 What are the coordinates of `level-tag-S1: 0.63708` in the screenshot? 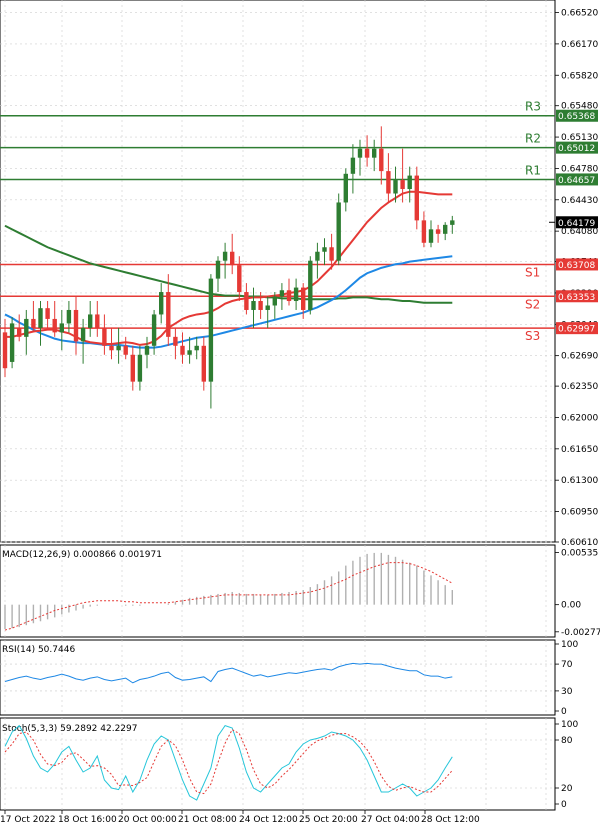 It's located at (577, 264).